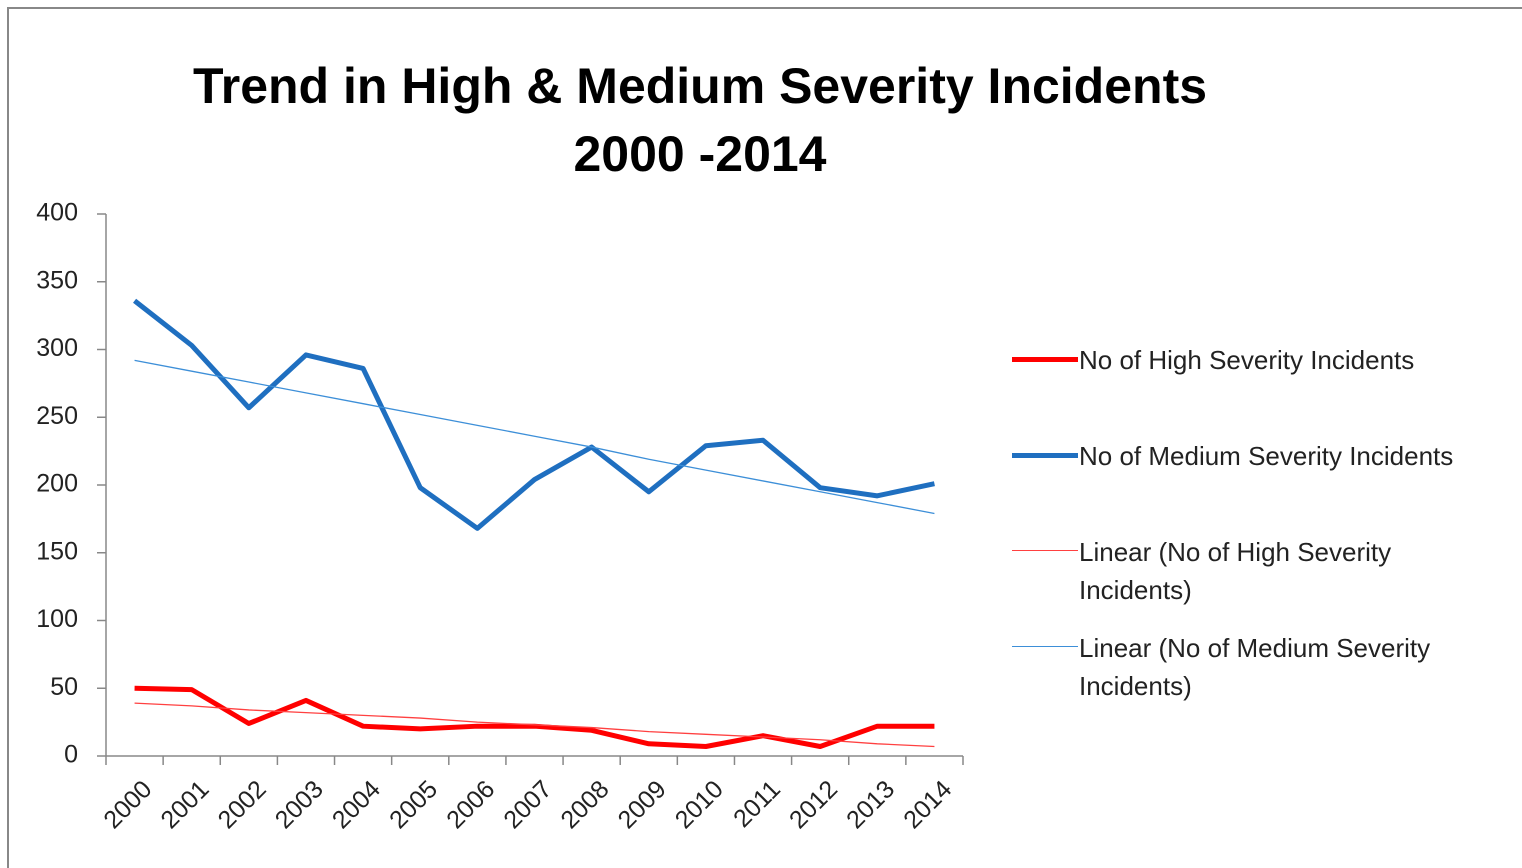 Image resolution: width=1522 pixels, height=868 pixels. Describe the element at coordinates (1266, 456) in the screenshot. I see `legend-label: No of Medium Severity Incidents` at that location.